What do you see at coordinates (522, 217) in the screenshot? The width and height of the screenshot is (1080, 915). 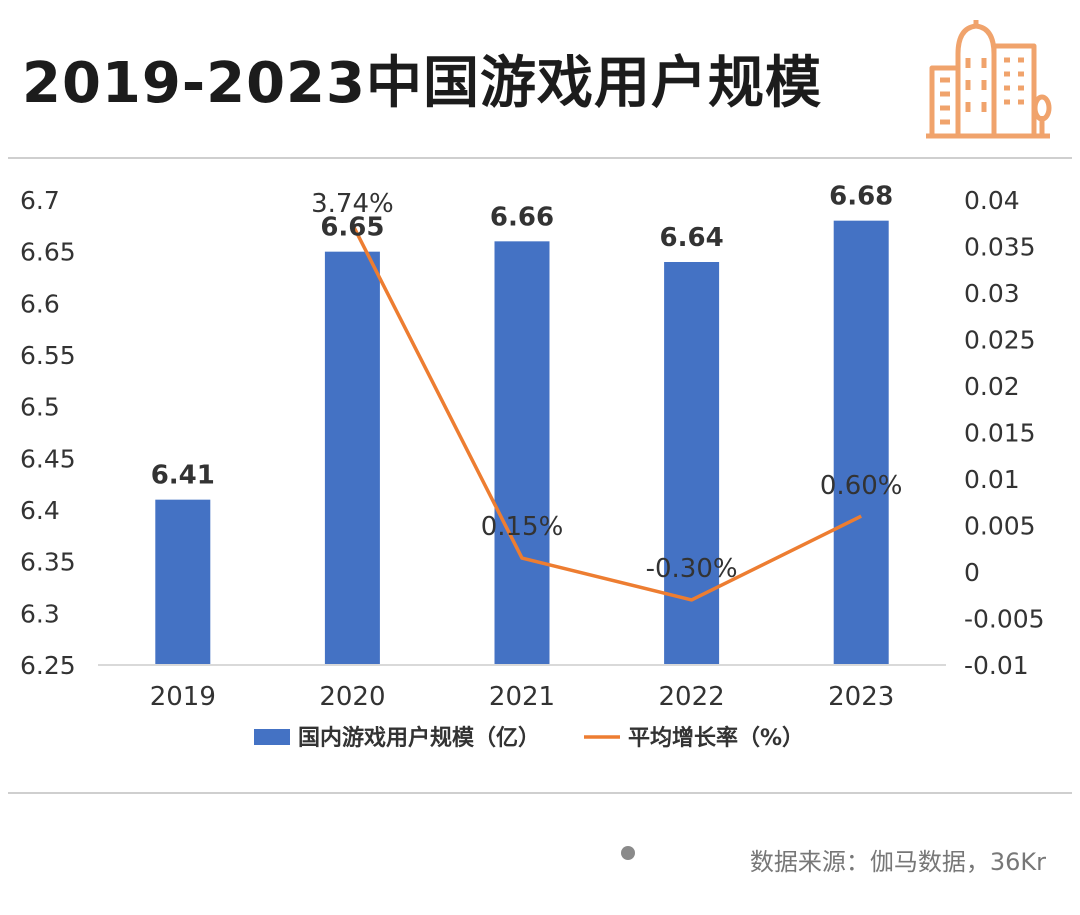 I see `bar-value-label: 6.66` at bounding box center [522, 217].